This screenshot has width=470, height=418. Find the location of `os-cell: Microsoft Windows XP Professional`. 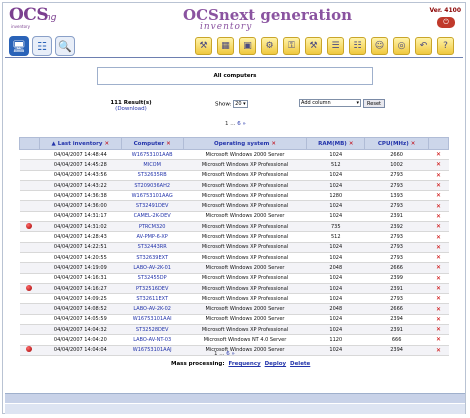

os-cell: Microsoft Windows XP Professional is located at coordinates (245, 330).